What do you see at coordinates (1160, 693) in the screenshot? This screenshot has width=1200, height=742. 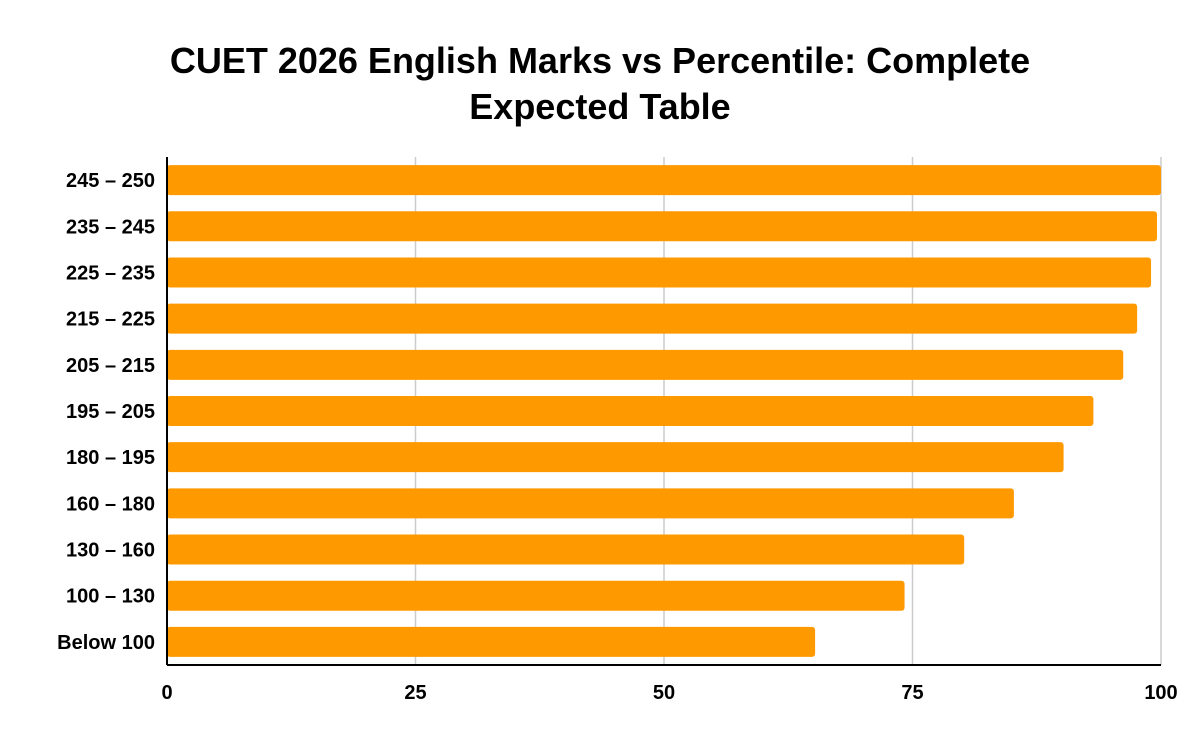 I see `x-tick-label-100: 100` at bounding box center [1160, 693].